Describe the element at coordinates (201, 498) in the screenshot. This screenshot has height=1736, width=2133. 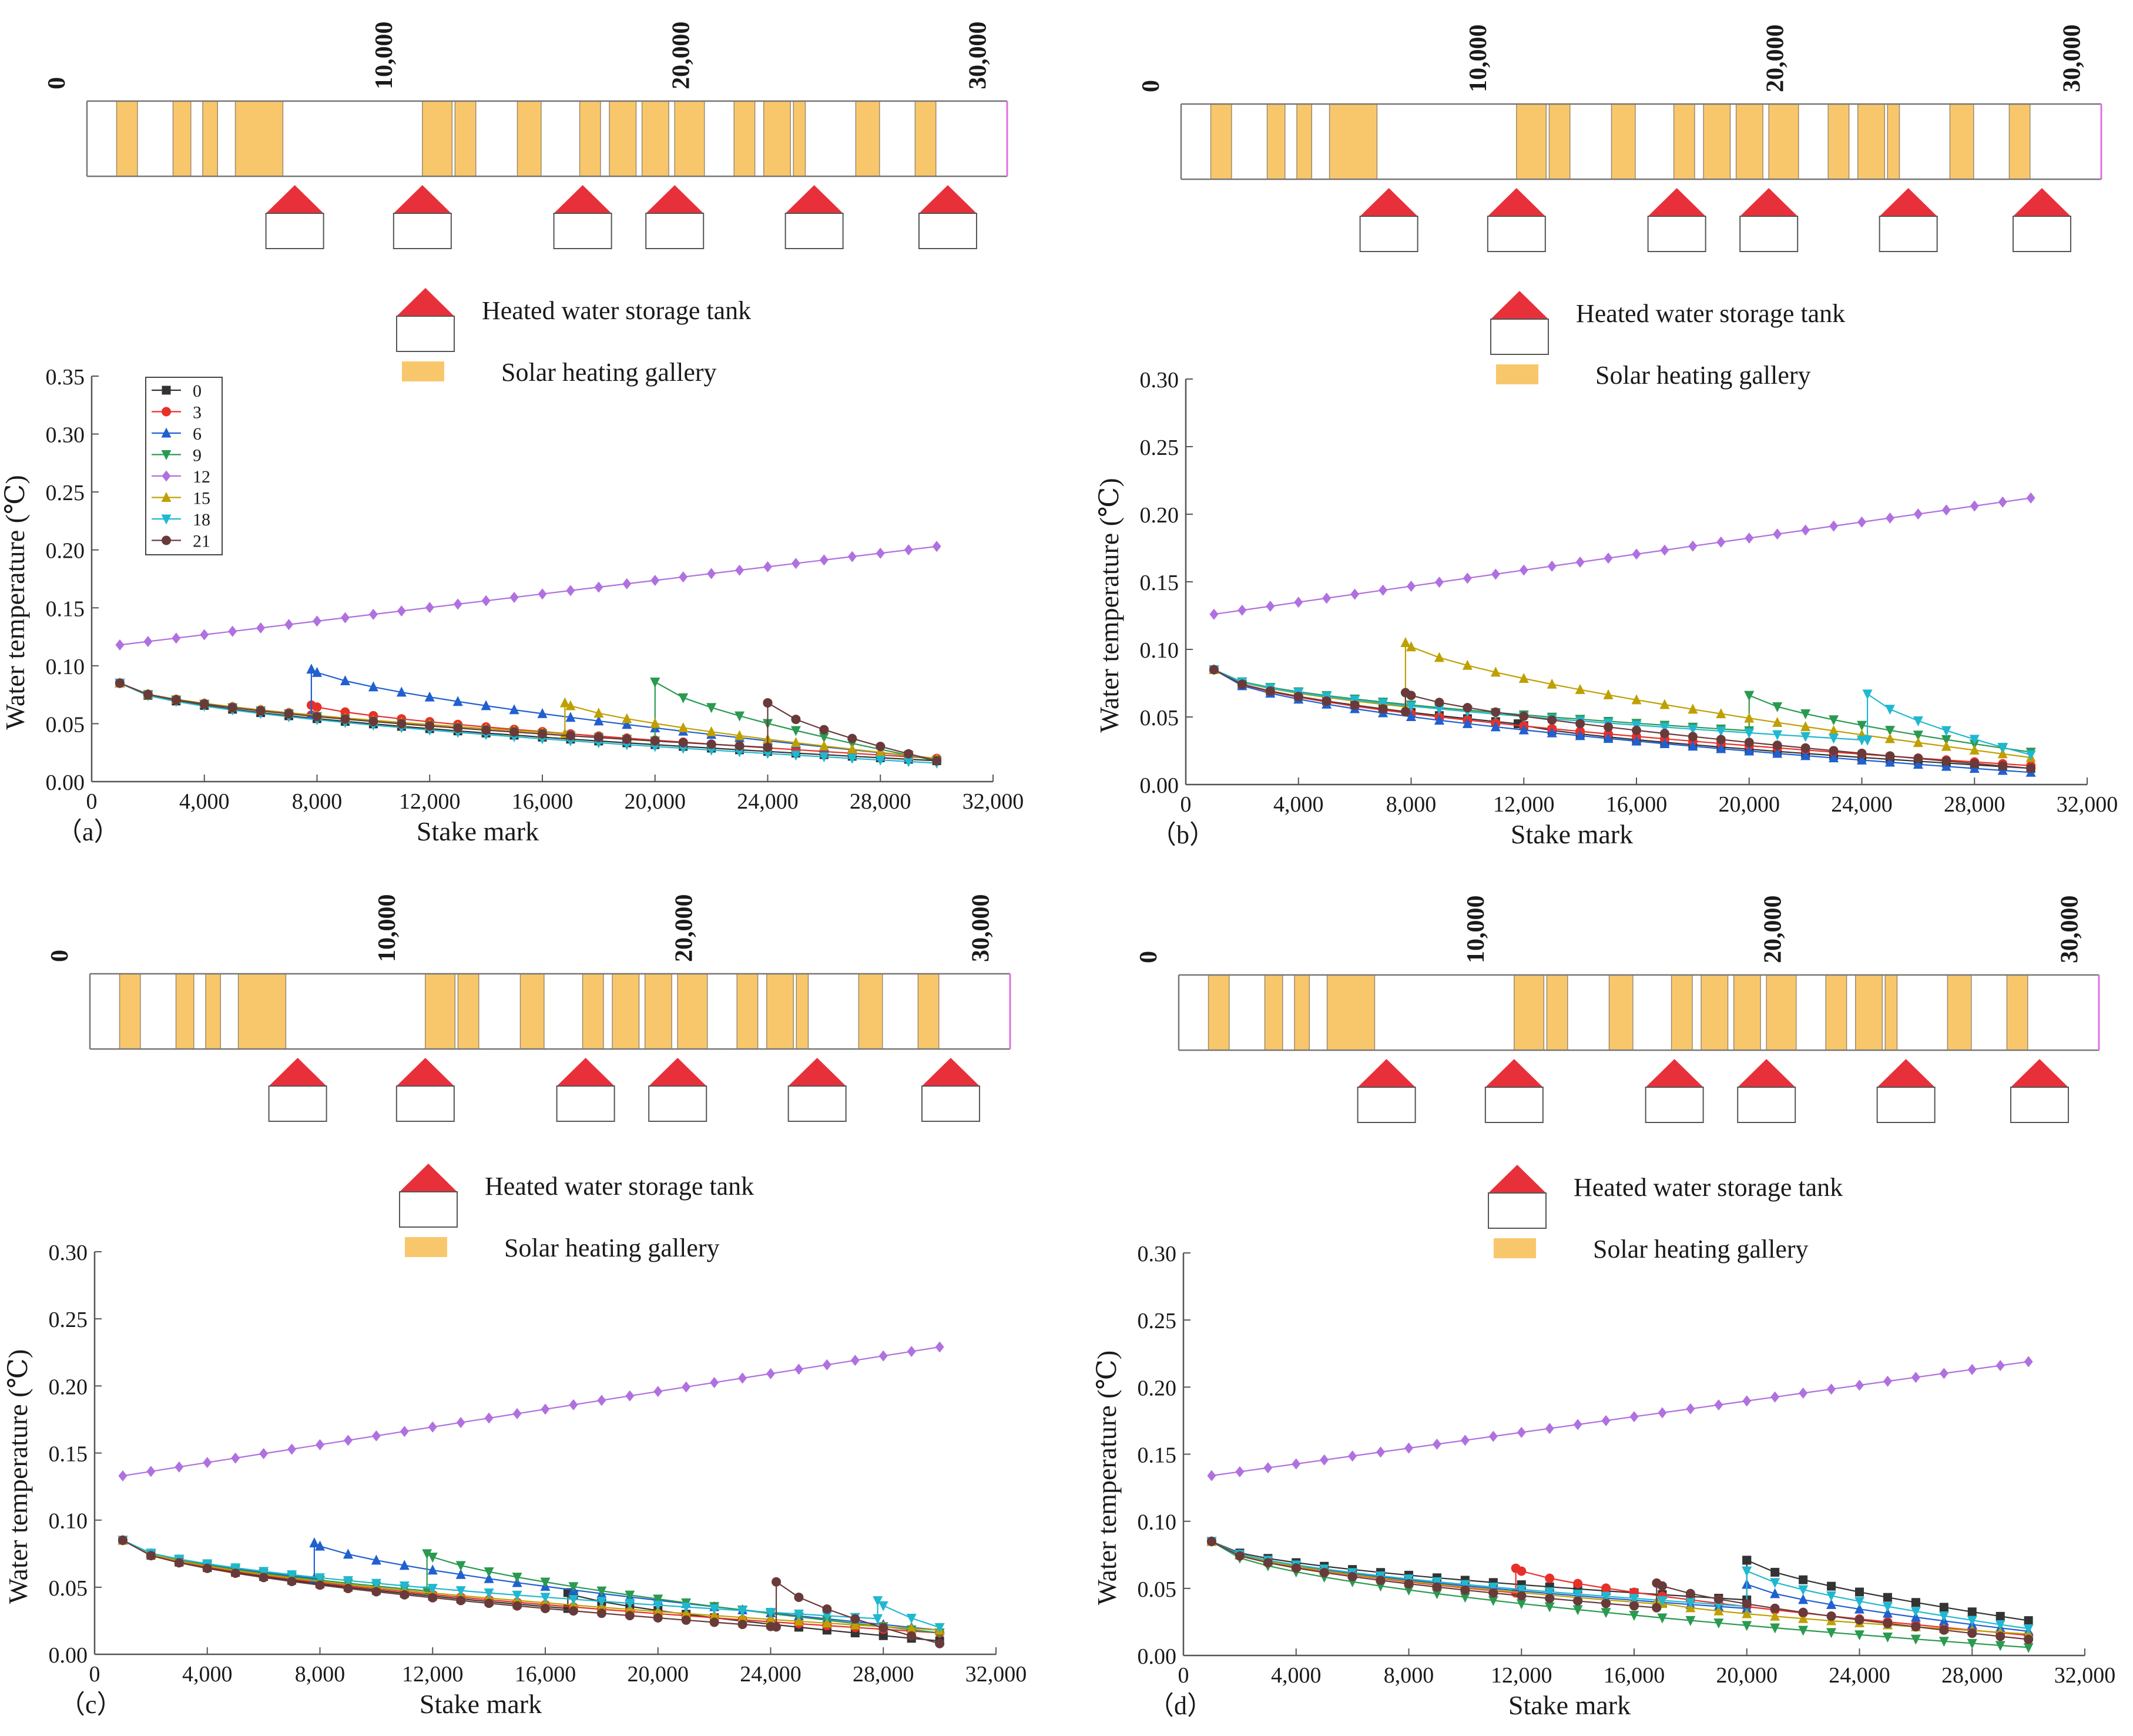
I see `legend-entry-label: 15` at that location.